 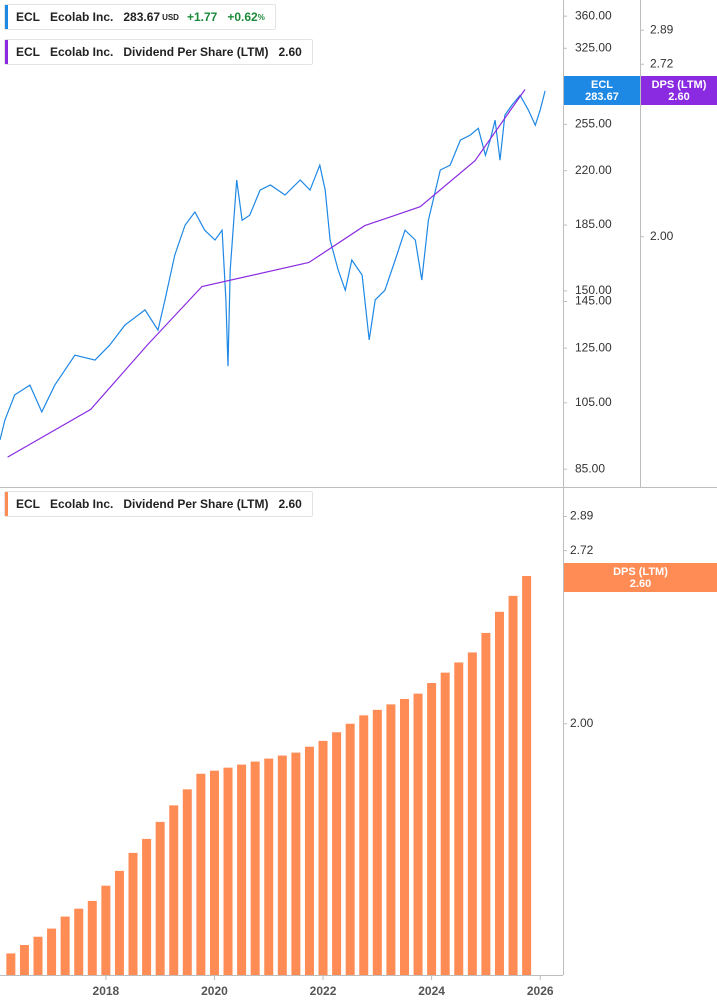 I want to click on y-tick-label: 150.00, so click(x=593, y=290).